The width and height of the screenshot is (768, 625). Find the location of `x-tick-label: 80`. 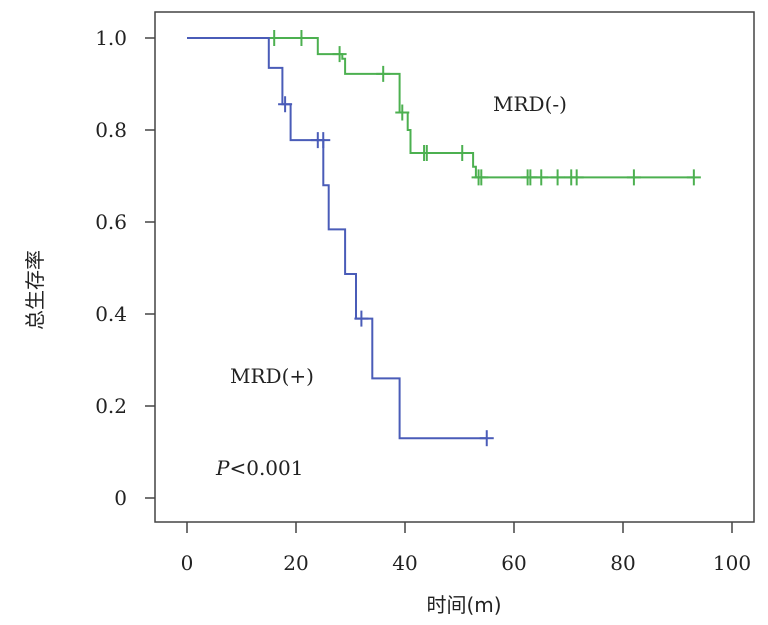

x-tick-label: 80 is located at coordinates (622, 563).